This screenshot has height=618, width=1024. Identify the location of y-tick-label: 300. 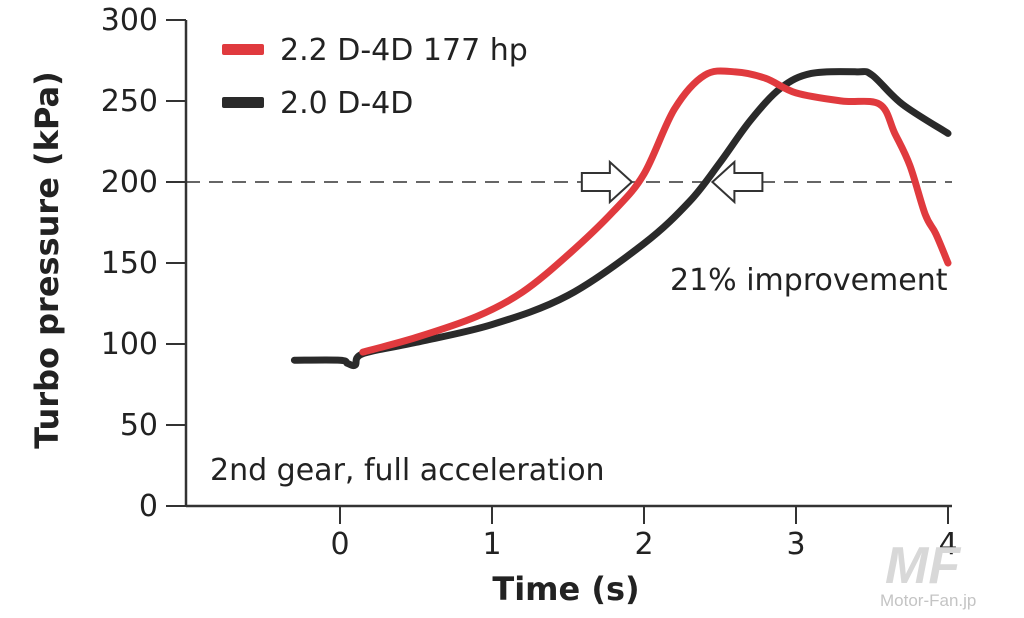
(129, 20).